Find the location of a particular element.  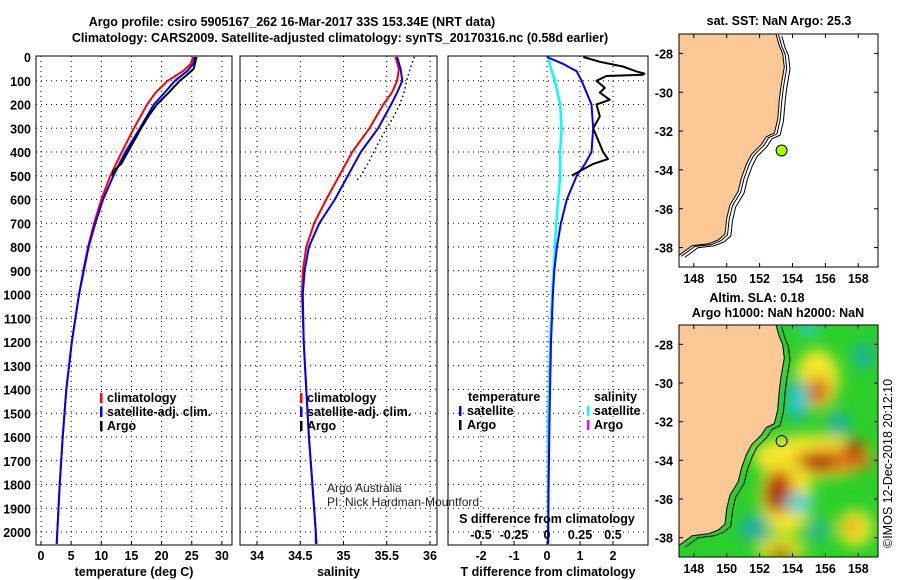

depth-tick-label: 1700 is located at coordinates (17, 462).